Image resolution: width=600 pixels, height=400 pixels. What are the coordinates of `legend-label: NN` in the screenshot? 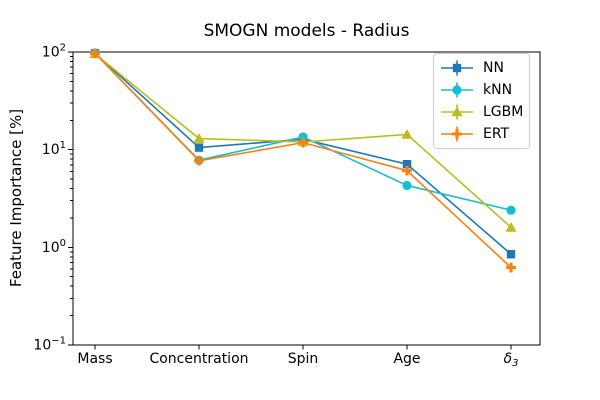 It's located at (493, 68).